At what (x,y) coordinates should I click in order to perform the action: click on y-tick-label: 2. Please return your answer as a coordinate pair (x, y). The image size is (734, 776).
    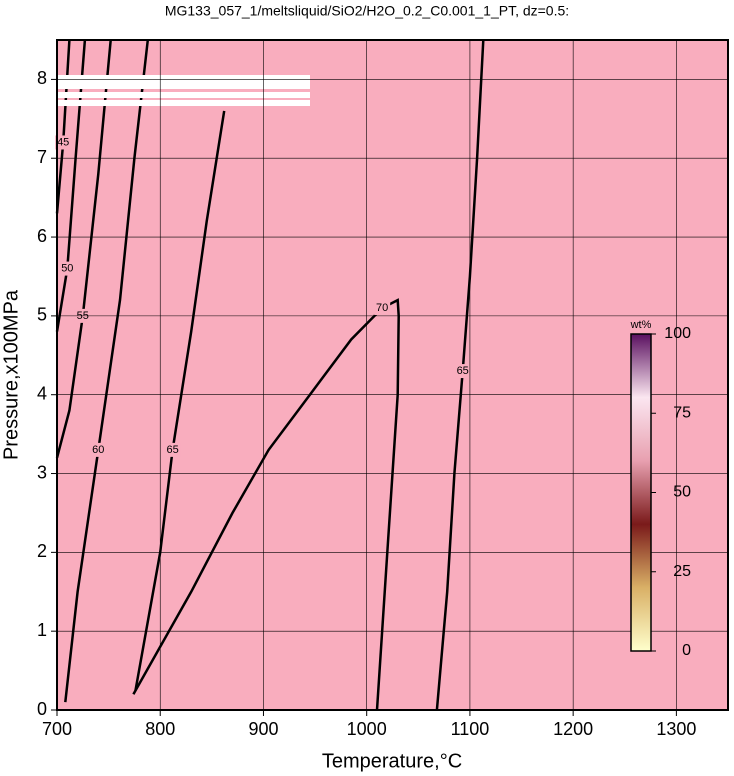
    Looking at the image, I should click on (42, 551).